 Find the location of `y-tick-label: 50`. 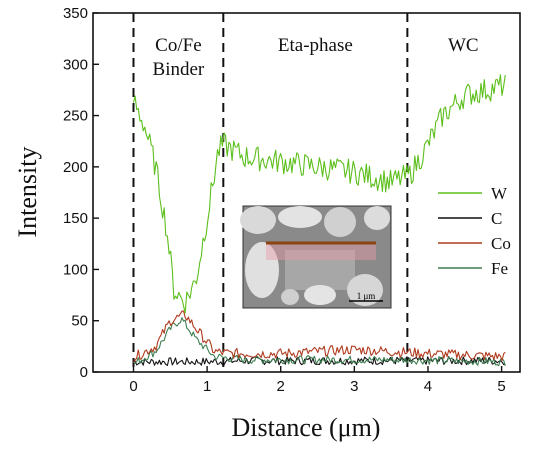

y-tick-label: 50 is located at coordinates (79, 321).